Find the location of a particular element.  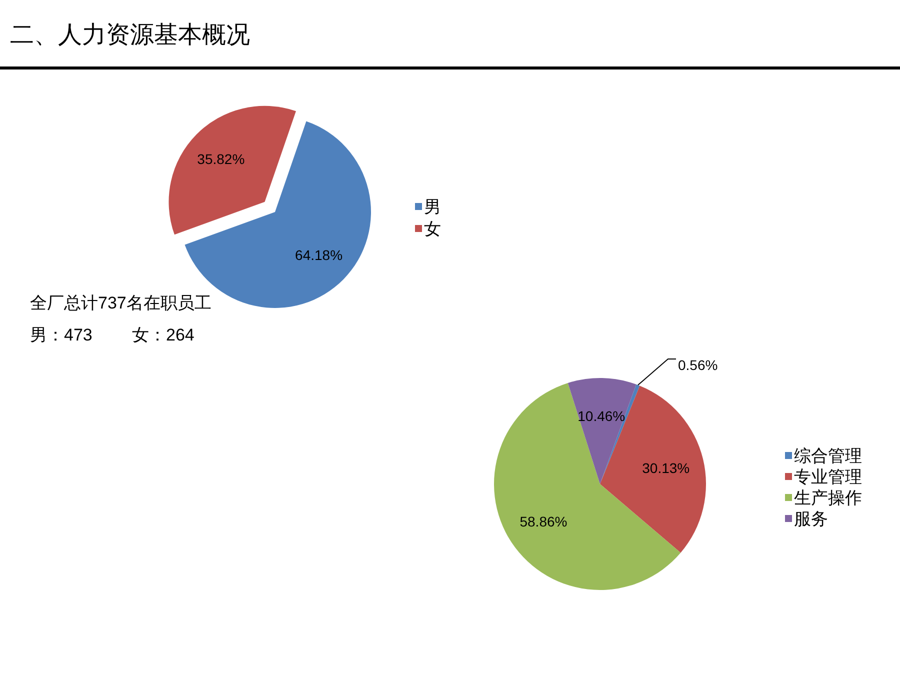

legend-label: 女 is located at coordinates (432, 229).